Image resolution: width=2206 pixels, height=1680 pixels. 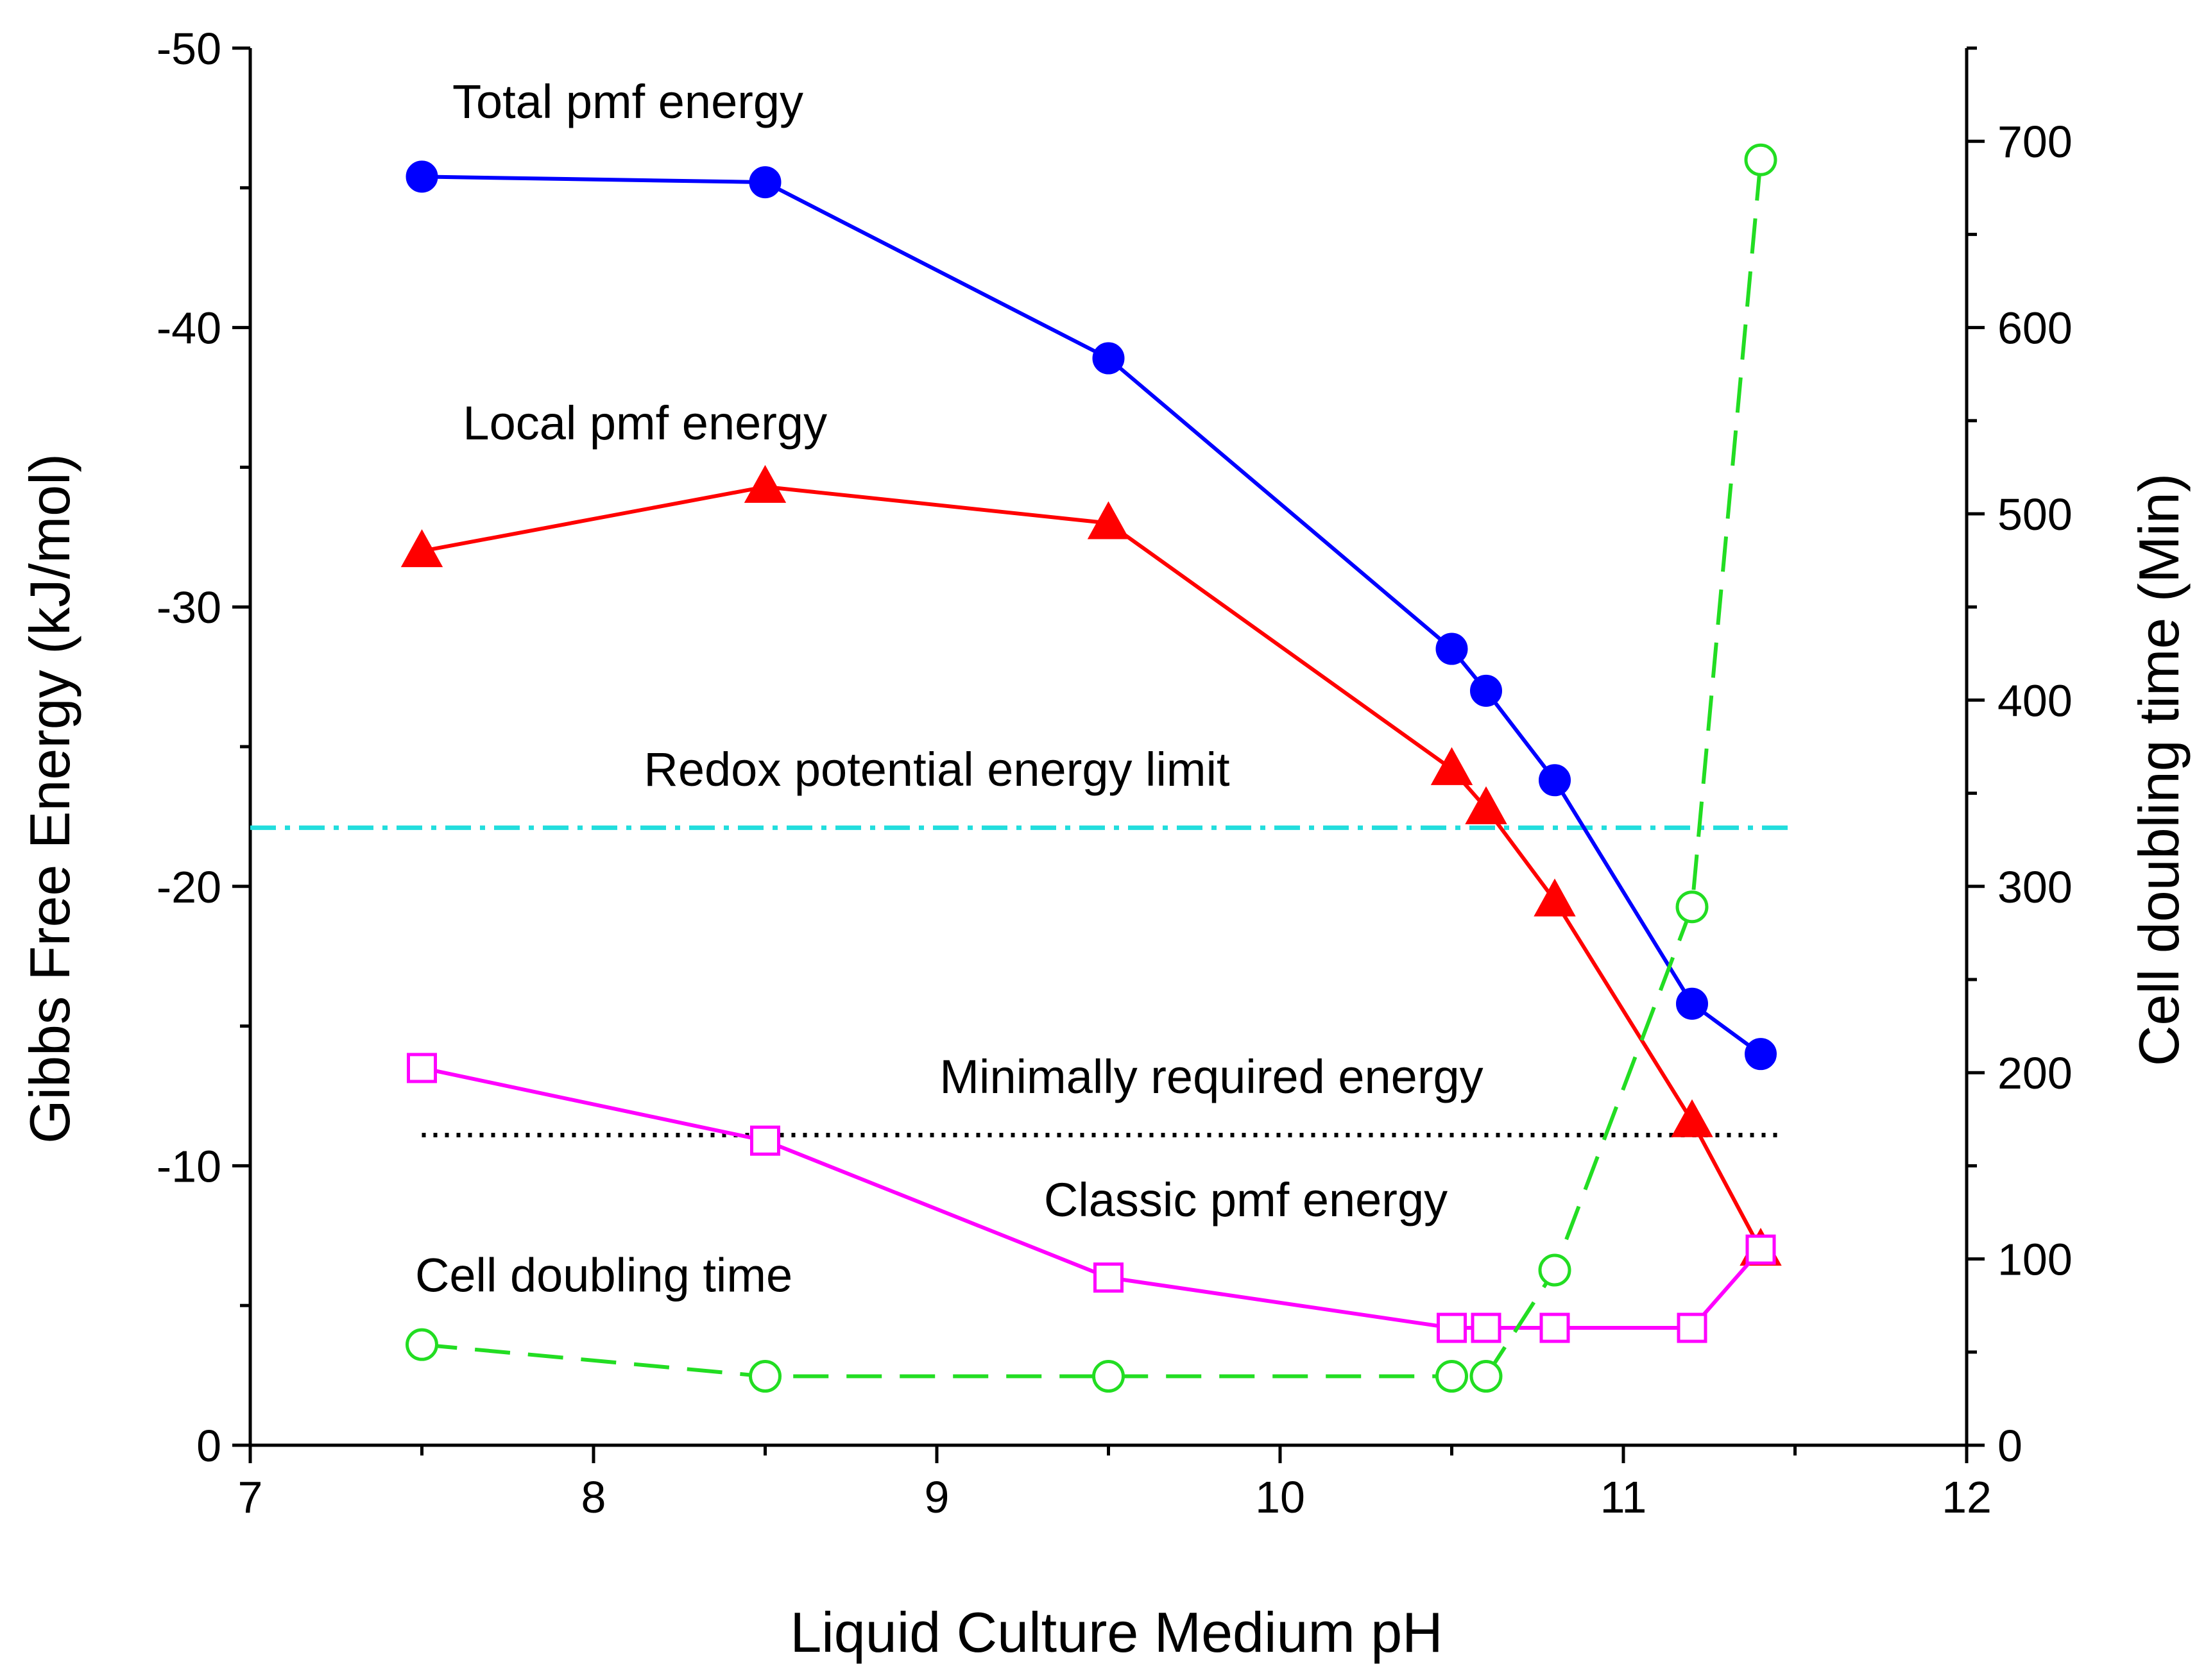 What do you see at coordinates (603, 1275) in the screenshot?
I see `curve-label: Cell doubling time` at bounding box center [603, 1275].